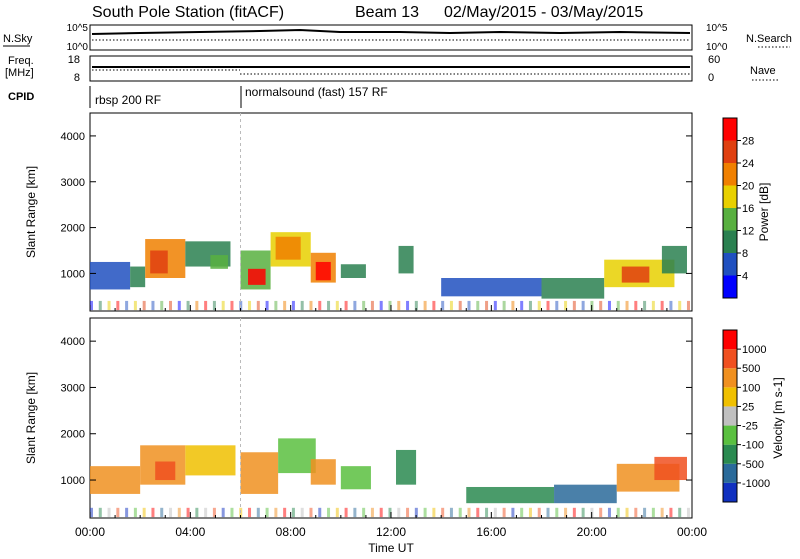 The width and height of the screenshot is (800, 559). I want to click on velocity-colorbar-tick-label: 100, so click(751, 388).